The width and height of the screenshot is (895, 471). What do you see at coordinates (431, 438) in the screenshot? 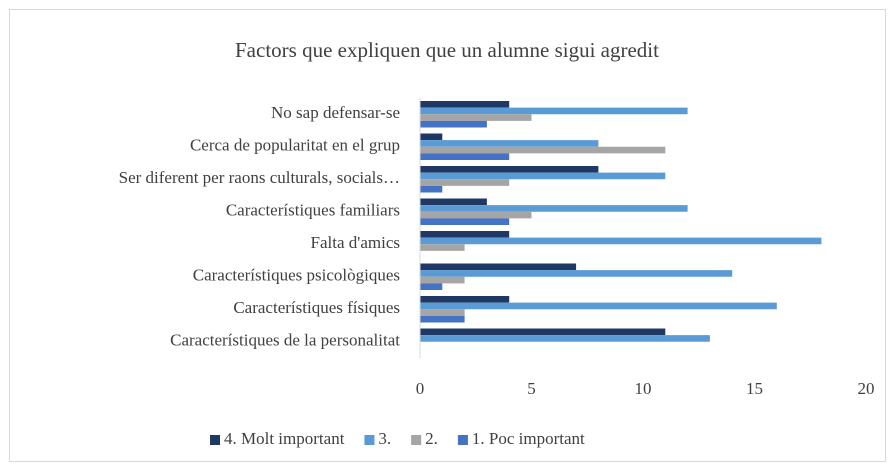
I see `legend-label: 2.` at bounding box center [431, 438].